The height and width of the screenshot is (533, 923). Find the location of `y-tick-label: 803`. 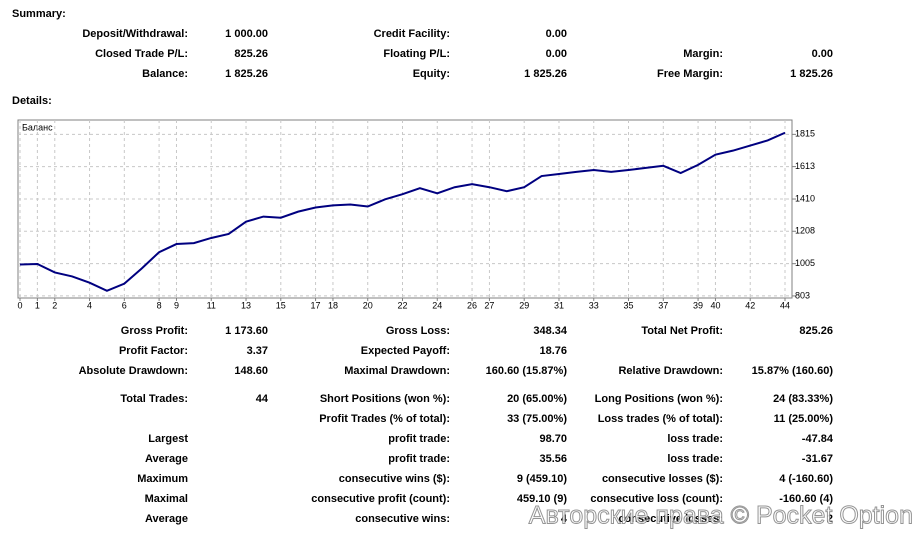

y-tick-label: 803 is located at coordinates (802, 295).